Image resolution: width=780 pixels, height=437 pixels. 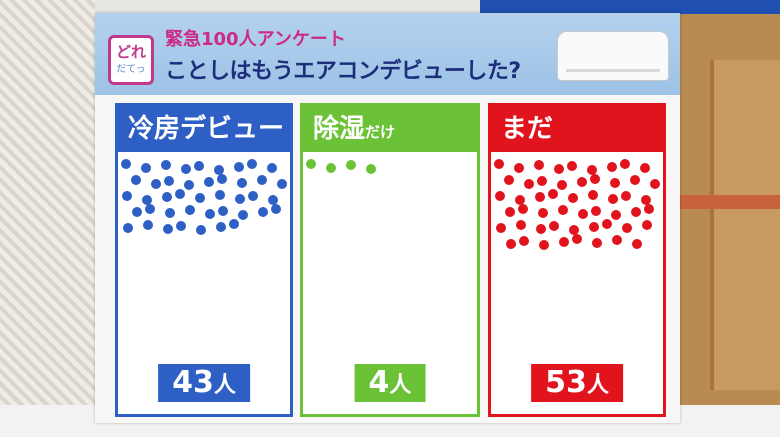 I want to click on background-plank, so click(x=730, y=202).